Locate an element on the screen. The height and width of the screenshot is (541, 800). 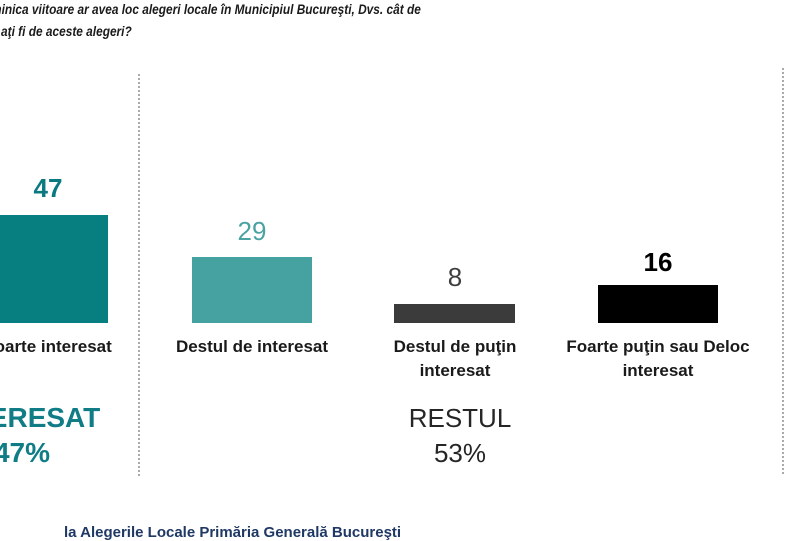
category-label-foarte-putin-sau-deloc: Foarte puţin sau Deloc interesat is located at coordinates (658, 358).